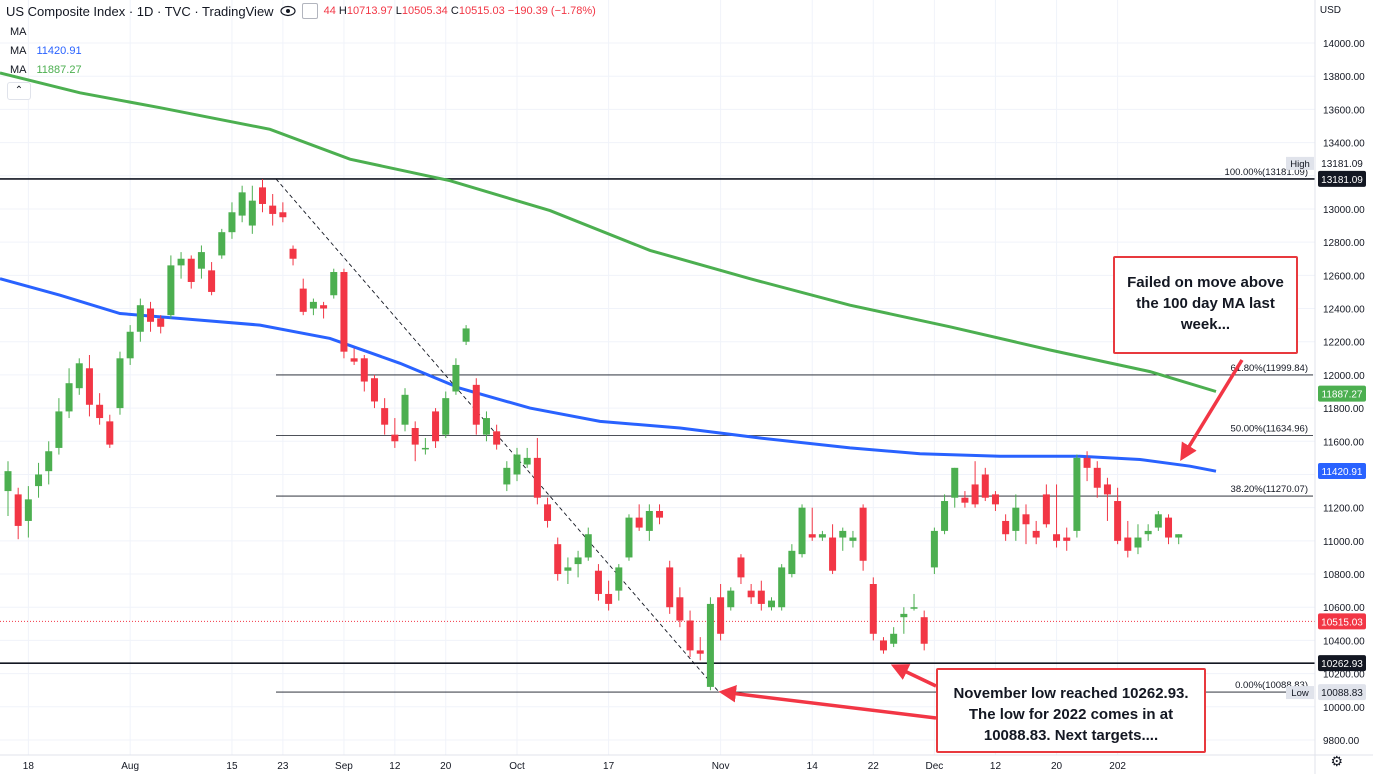 The image size is (1373, 774). What do you see at coordinates (1343, 542) in the screenshot?
I see `y-tick-label: 11000.00` at bounding box center [1343, 542].